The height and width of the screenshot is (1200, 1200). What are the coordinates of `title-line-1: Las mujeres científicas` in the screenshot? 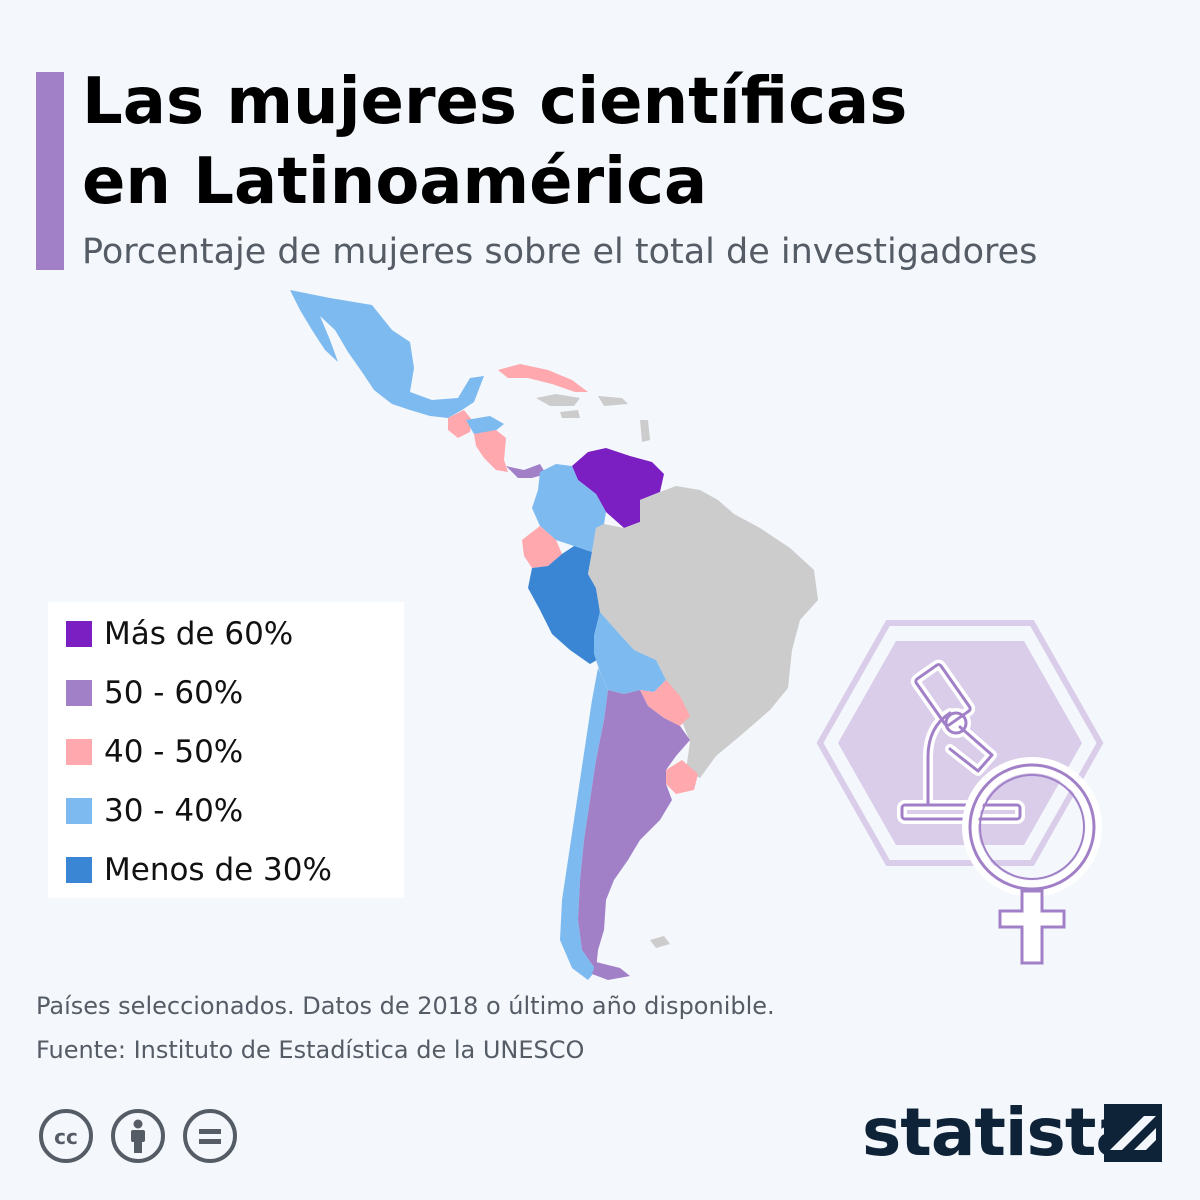 It's located at (495, 102).